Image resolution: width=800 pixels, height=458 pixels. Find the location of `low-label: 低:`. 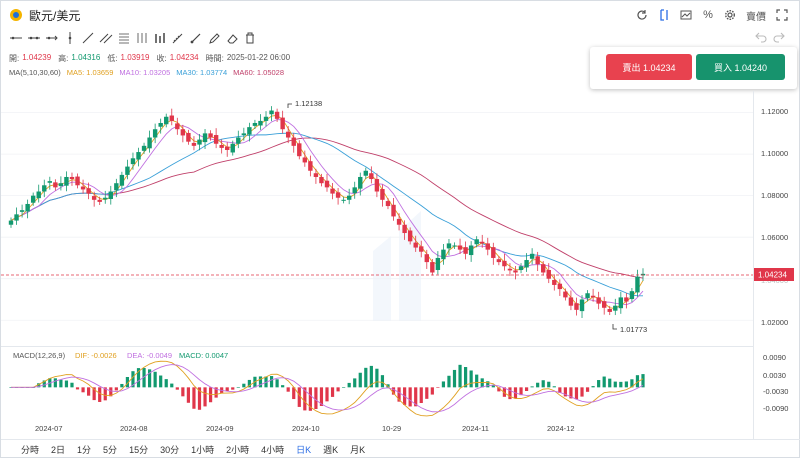

low-label: 低: is located at coordinates (112, 58).